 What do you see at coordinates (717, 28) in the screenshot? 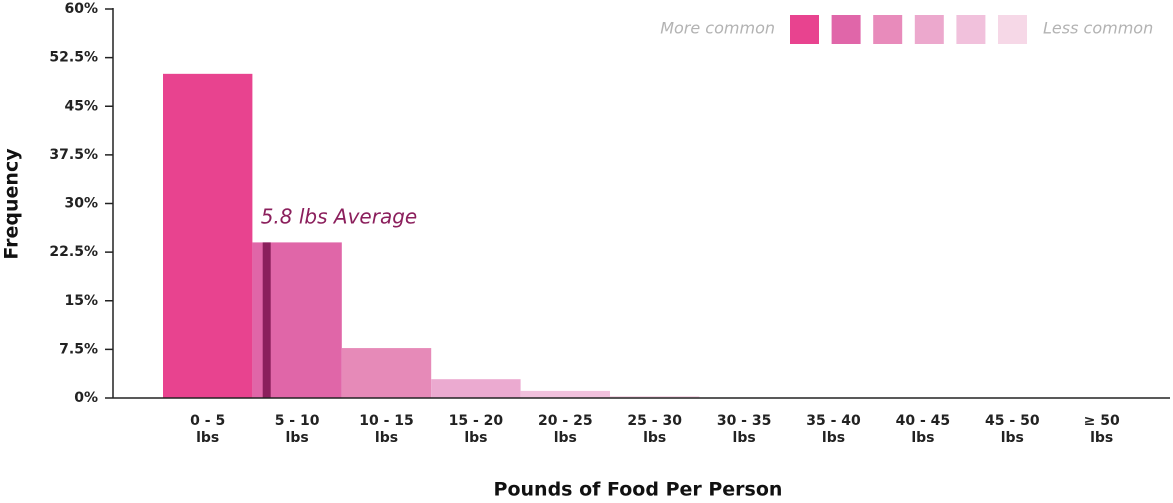
I see `legend-left-label: More common` at bounding box center [717, 28].